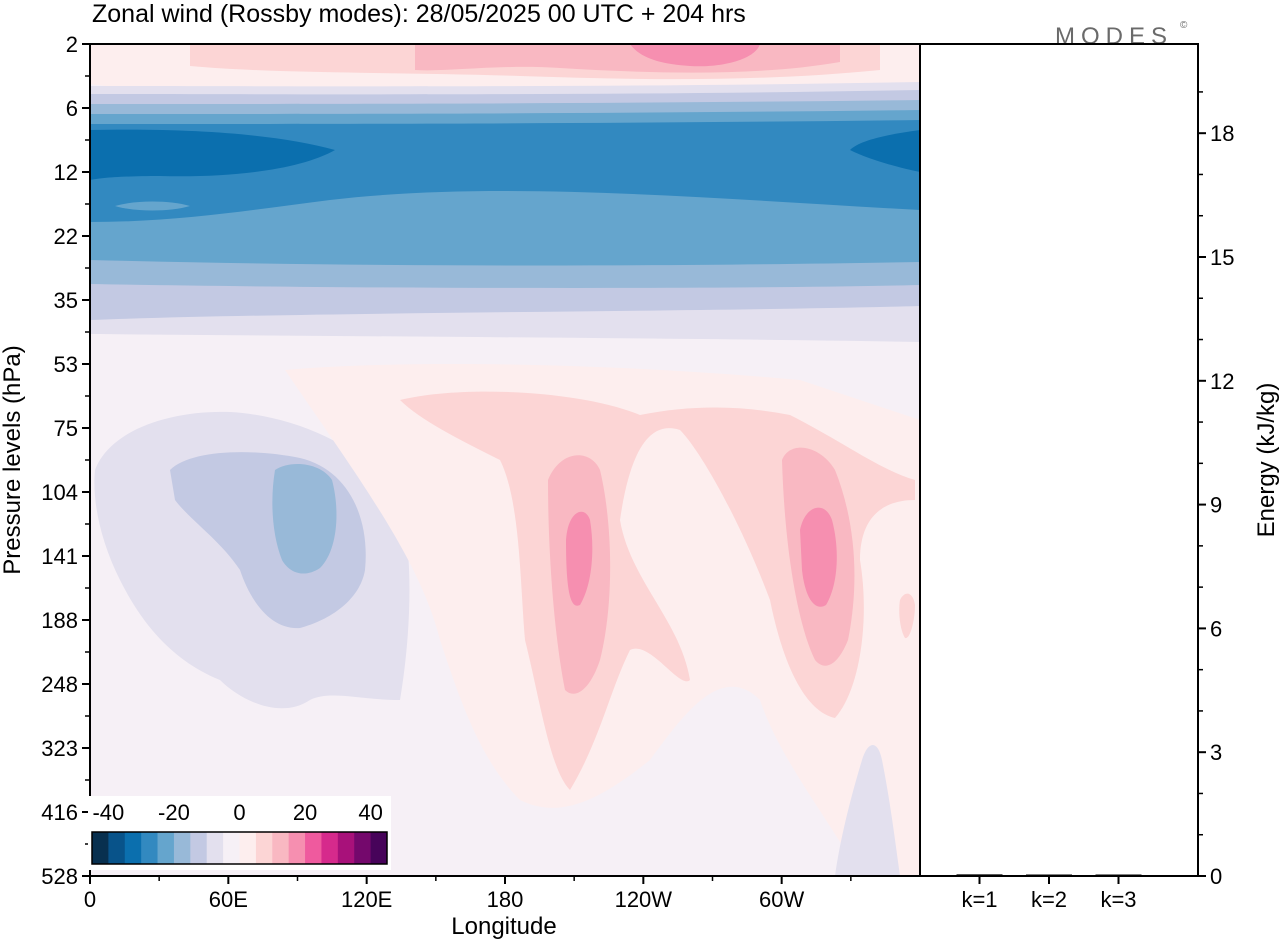 This screenshot has width=1280, height=942. Describe the element at coordinates (59, 748) in the screenshot. I see `y-tick-label: 323` at that location.